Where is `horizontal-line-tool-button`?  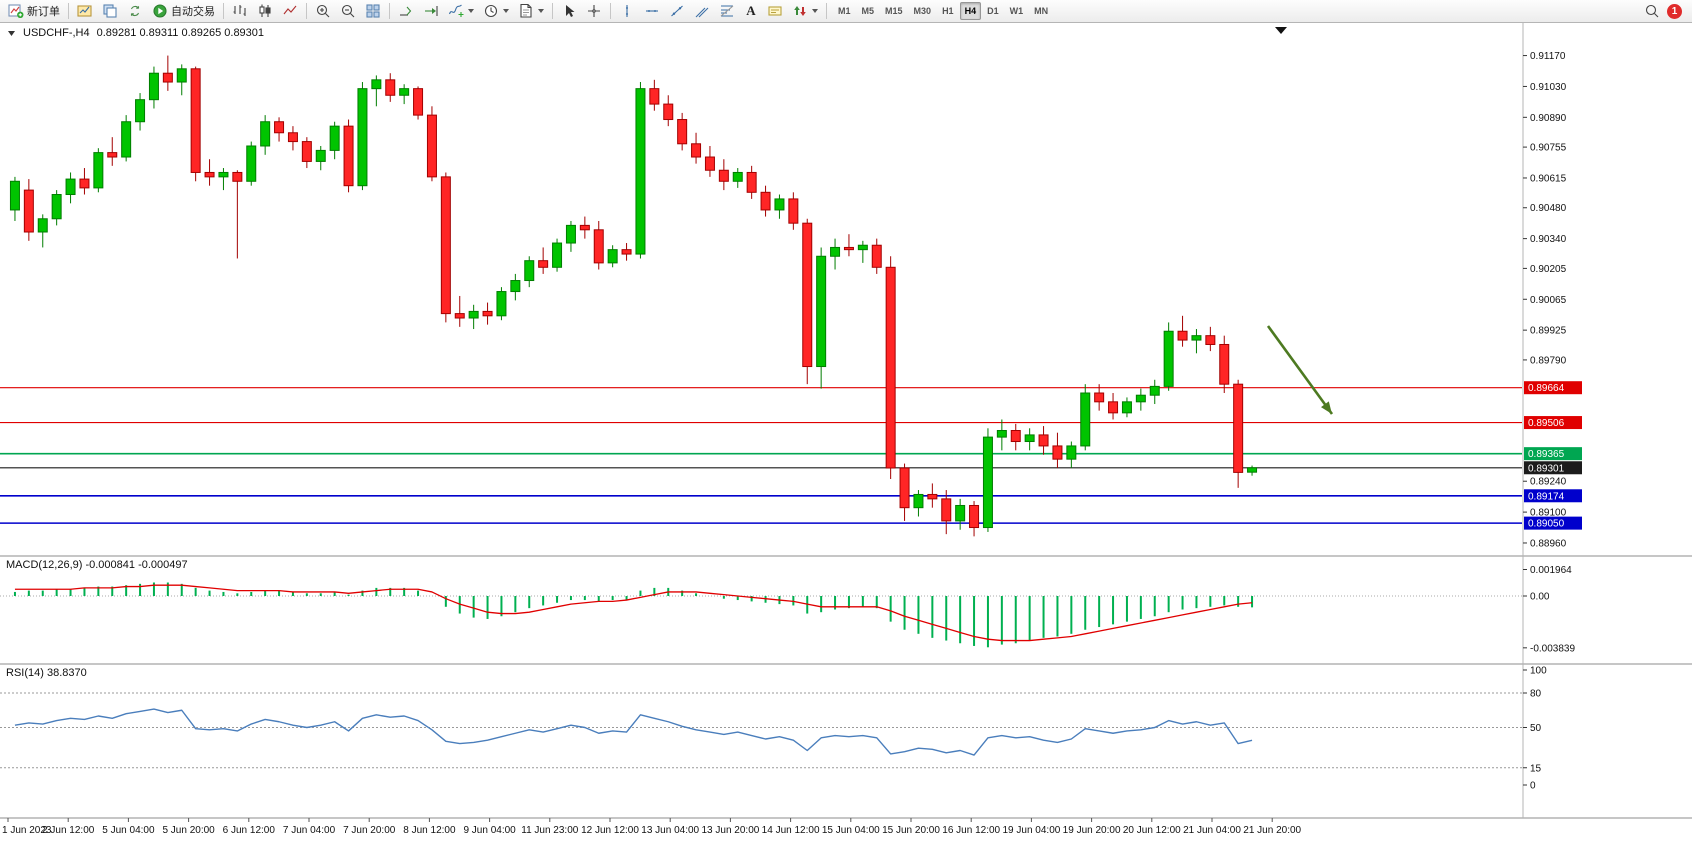 horizontal-line-tool-button is located at coordinates (652, 11).